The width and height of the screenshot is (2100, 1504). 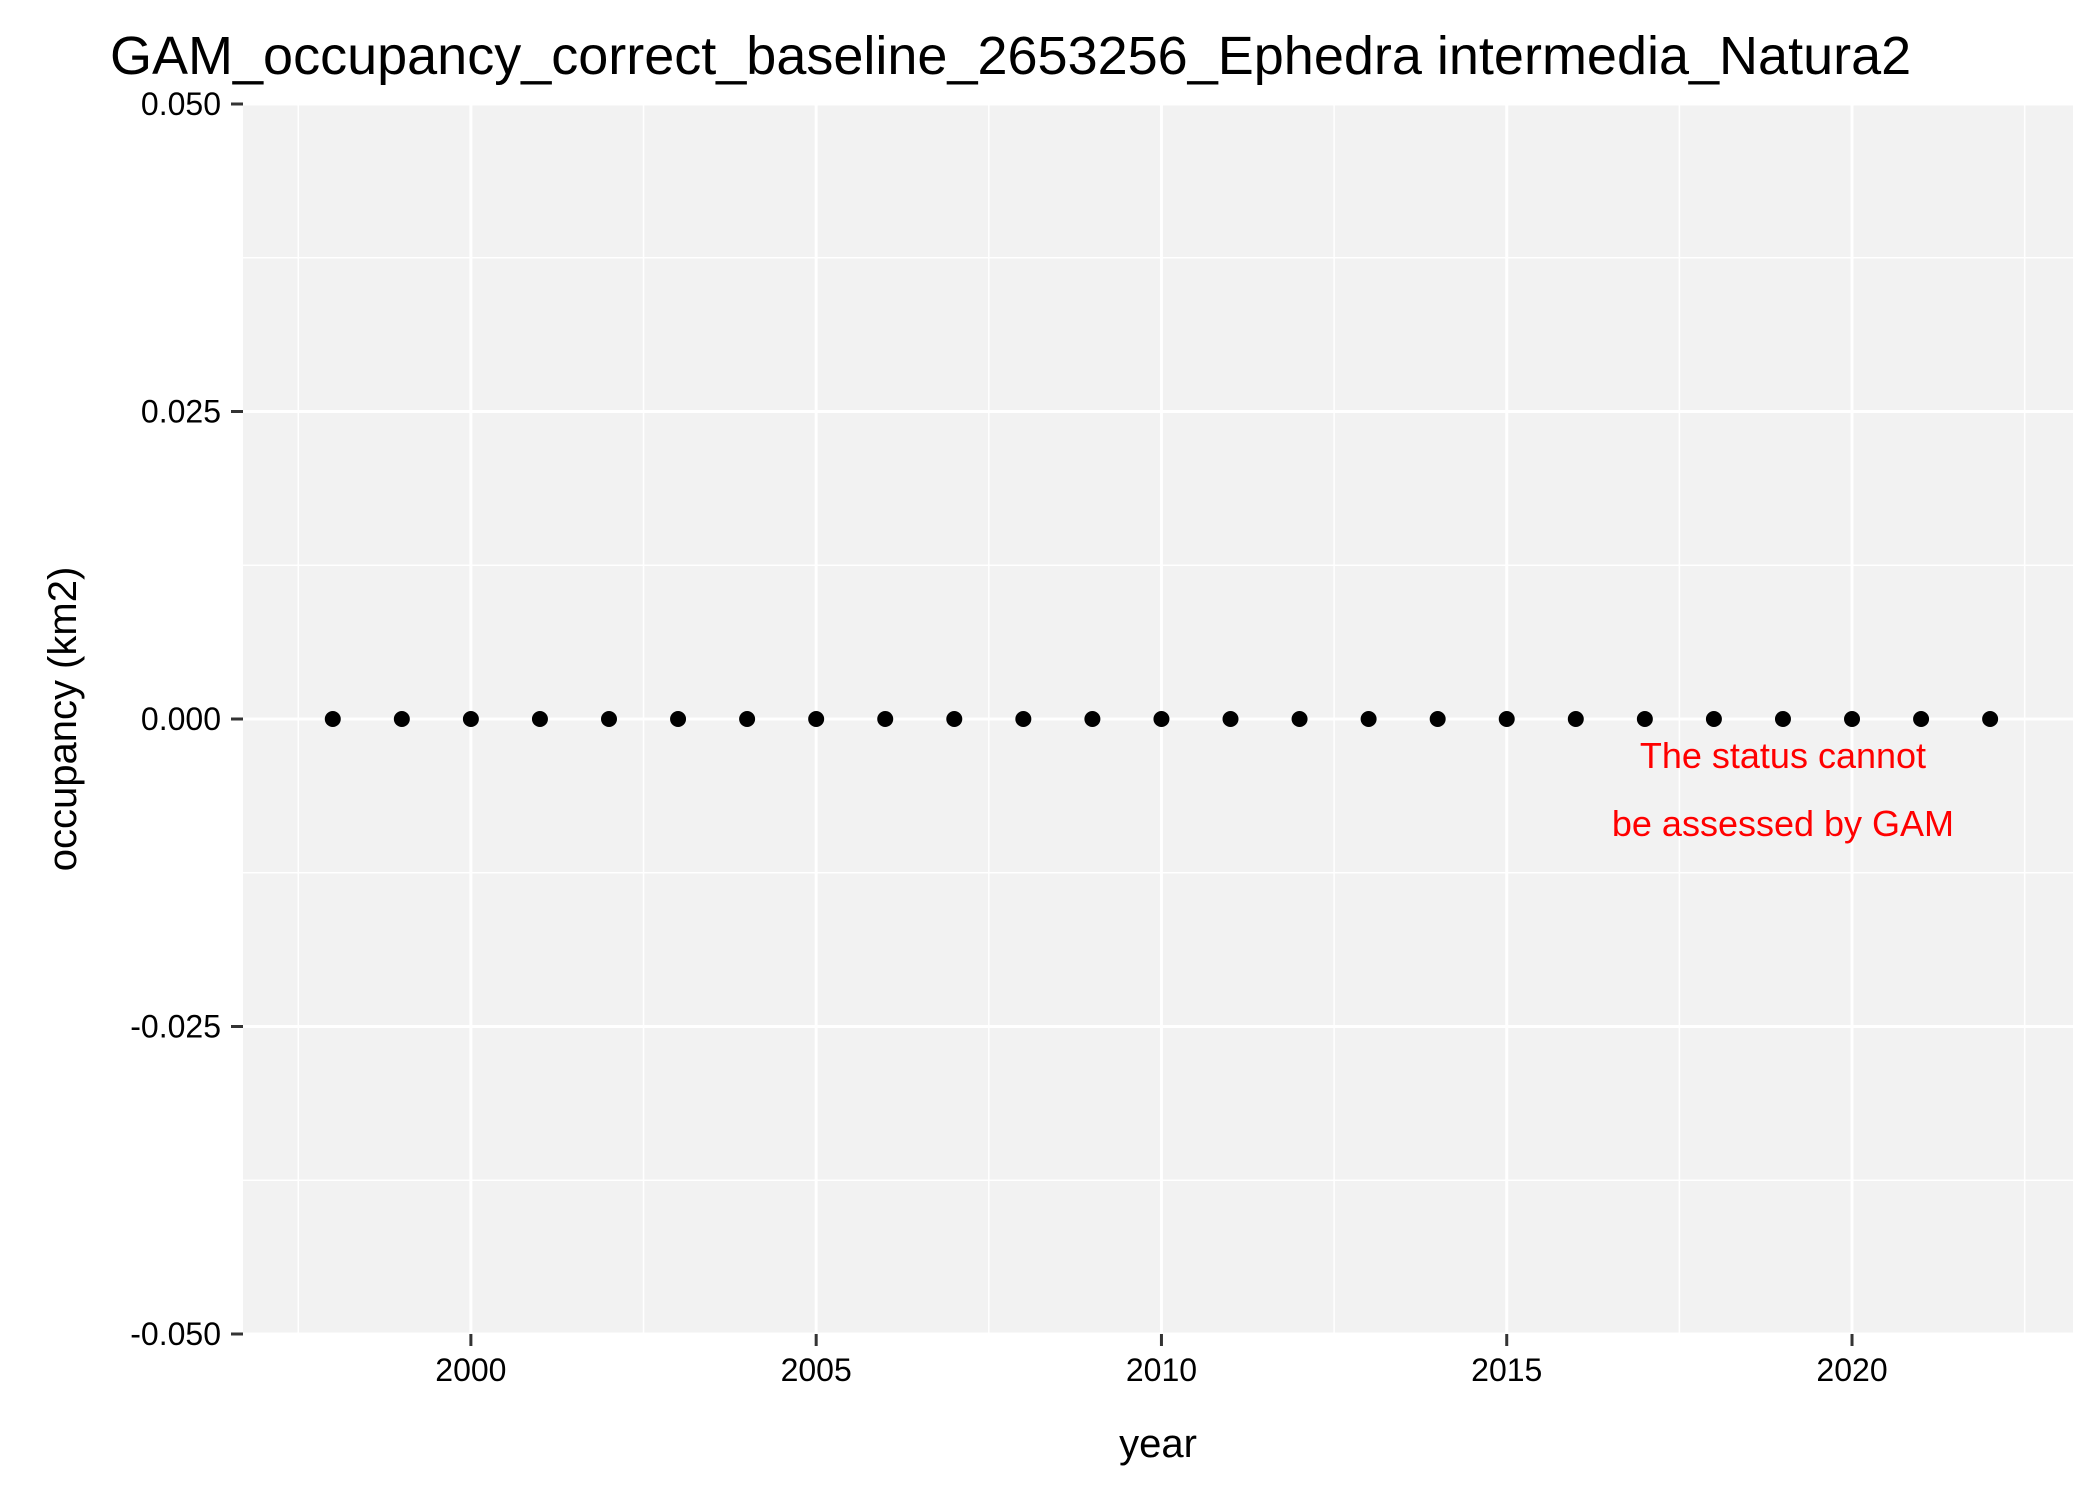 I want to click on y-tick-label: 0.025, so click(x=181, y=412).